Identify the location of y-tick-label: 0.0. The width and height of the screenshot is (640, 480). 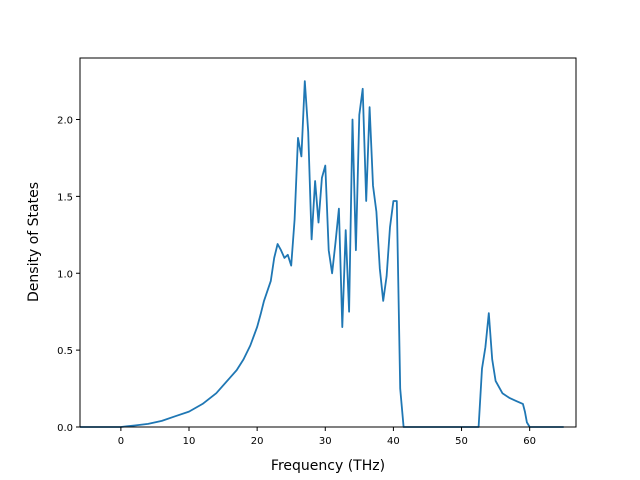
(65, 428).